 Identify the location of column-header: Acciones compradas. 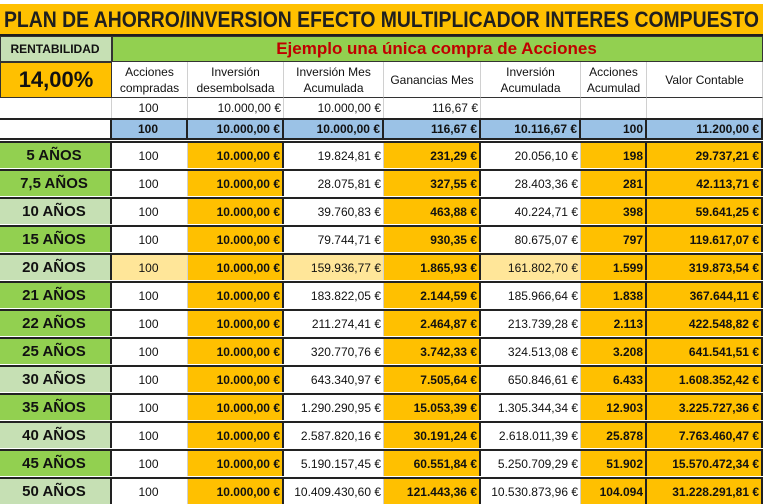
(150, 80).